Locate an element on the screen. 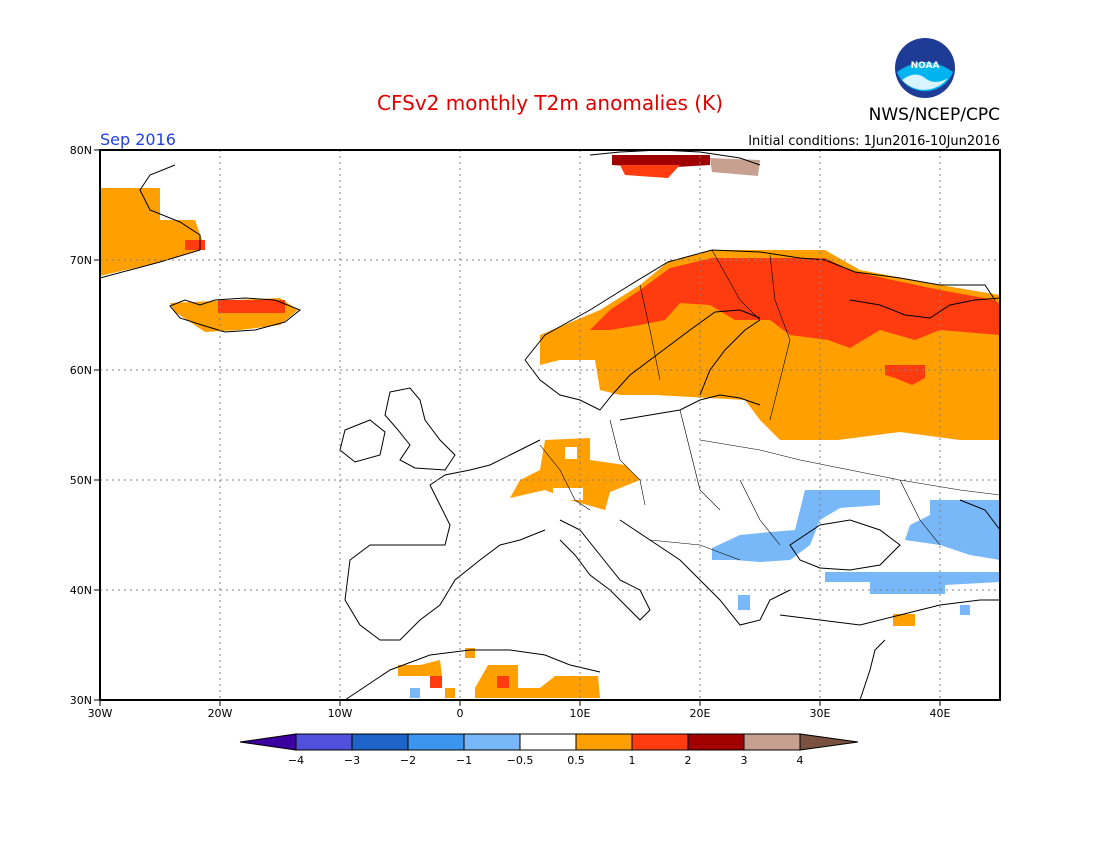 Image resolution: width=1100 pixels, height=850 pixels. lon-tick-labels: 30W 20W 10W 0 10E 20E 30E 40E is located at coordinates (519, 713).